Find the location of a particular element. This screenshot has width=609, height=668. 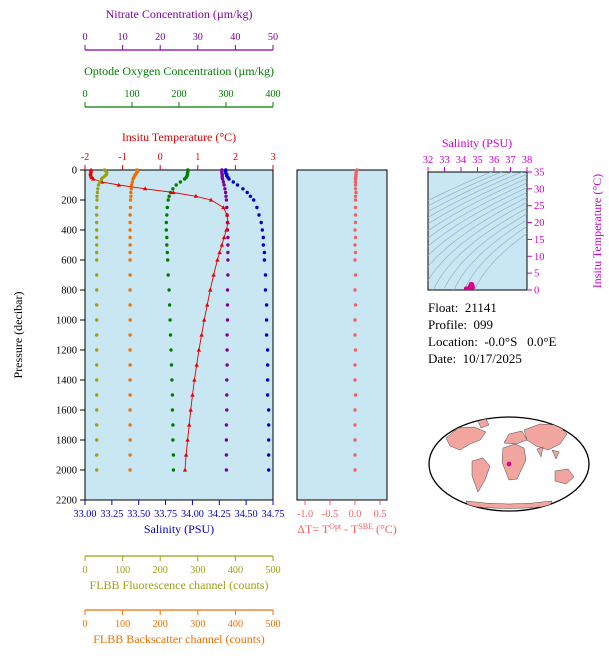

ts-marker is located at coordinates (472, 287).